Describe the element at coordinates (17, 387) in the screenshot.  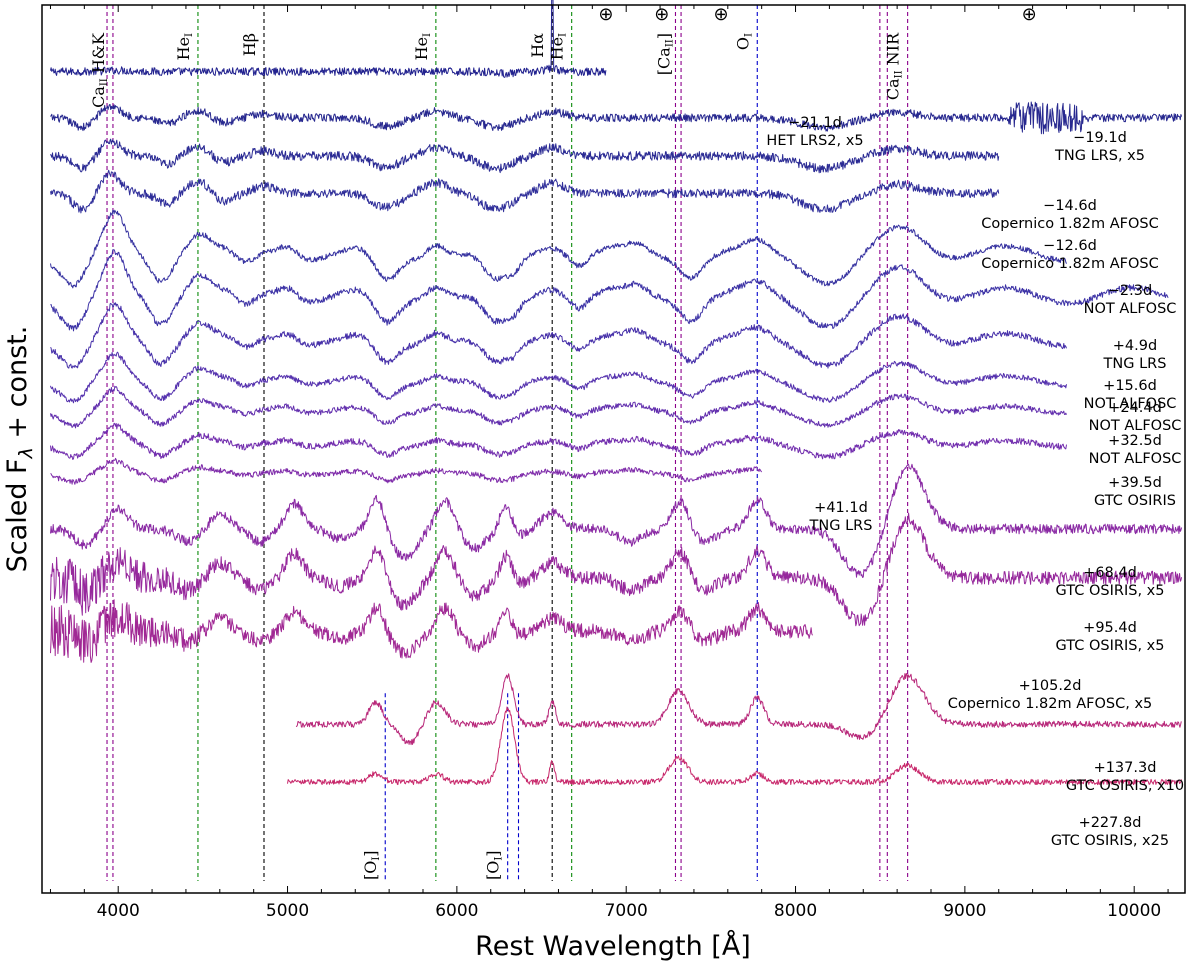
I see `y-axis-label-rest: + const.` at that location.